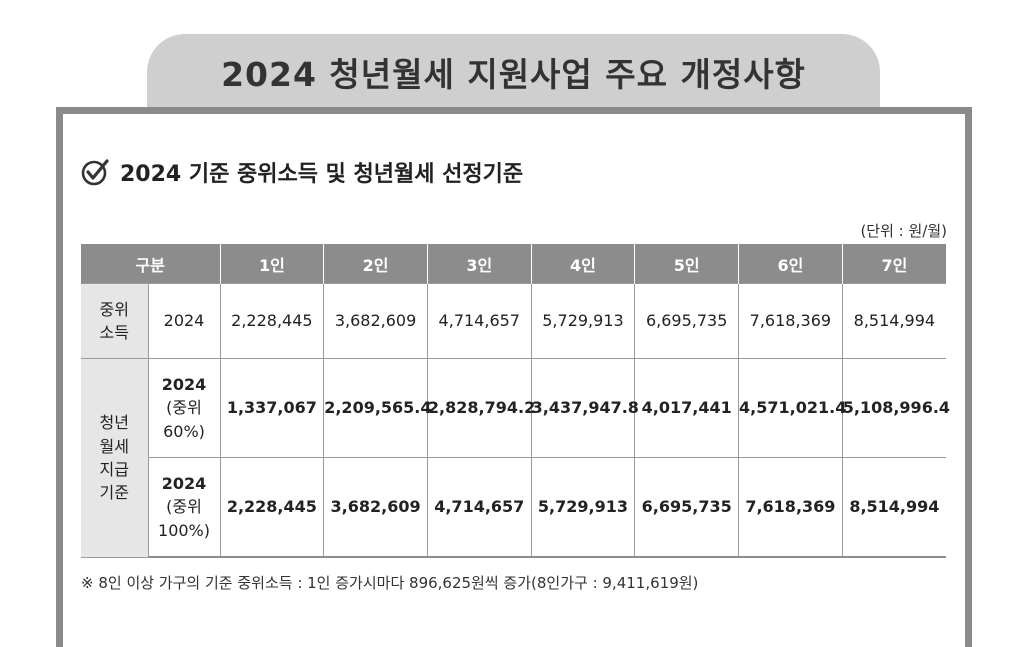 The height and width of the screenshot is (647, 1029). I want to click on header-cell: 6인, so click(790, 264).